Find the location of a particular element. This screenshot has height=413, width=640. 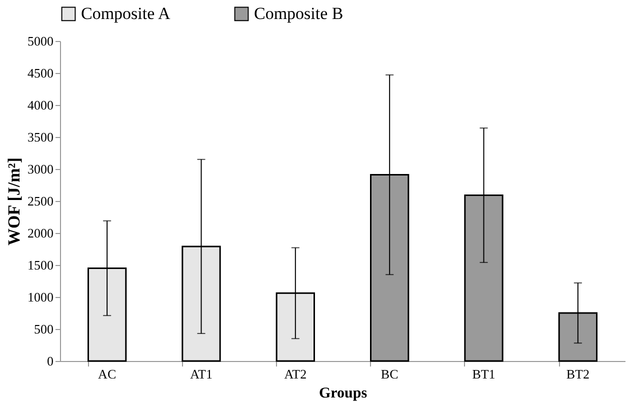

x-tick-label: AC is located at coordinates (107, 374).